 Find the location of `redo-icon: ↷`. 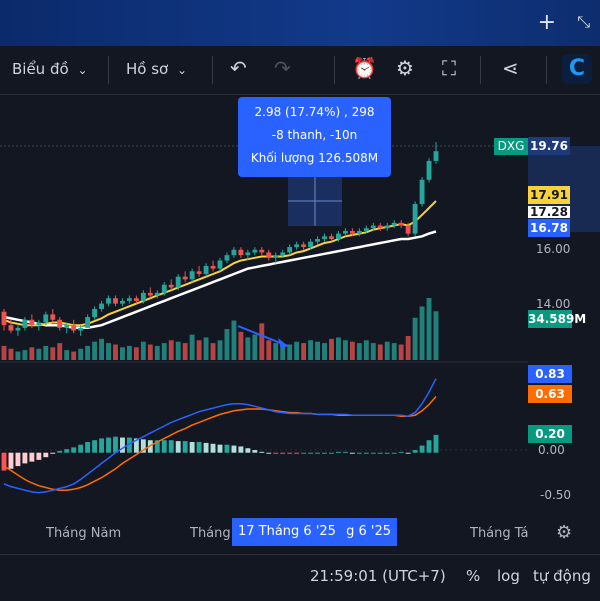

redo-icon: ↷ is located at coordinates (282, 68).